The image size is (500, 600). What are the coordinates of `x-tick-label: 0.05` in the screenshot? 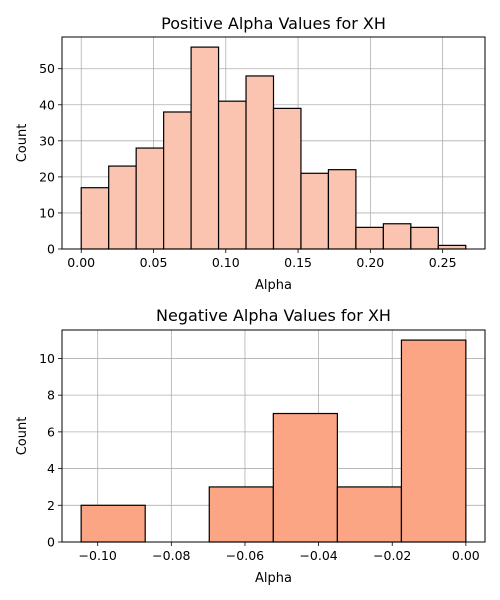 It's located at (154, 262).